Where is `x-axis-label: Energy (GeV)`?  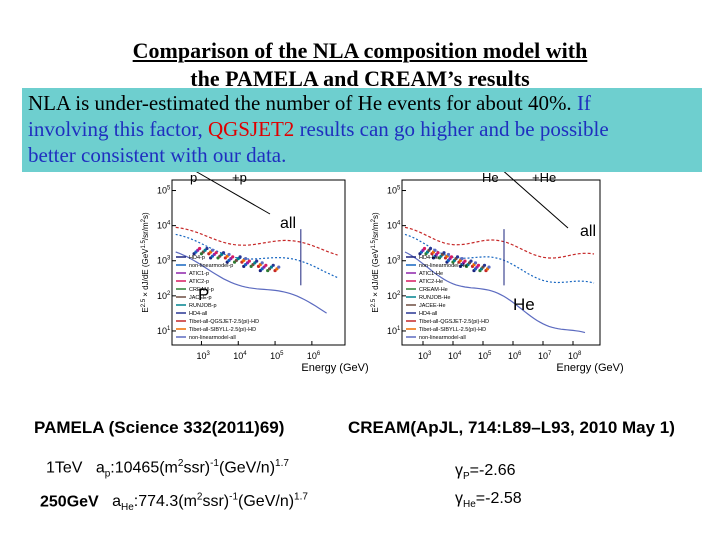
x-axis-label: Energy (GeV) is located at coordinates (589, 368).